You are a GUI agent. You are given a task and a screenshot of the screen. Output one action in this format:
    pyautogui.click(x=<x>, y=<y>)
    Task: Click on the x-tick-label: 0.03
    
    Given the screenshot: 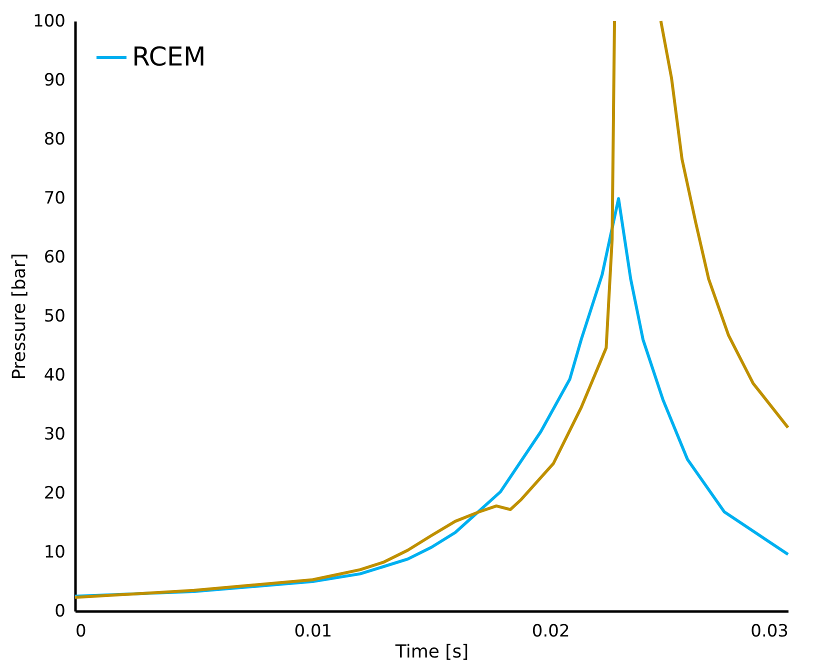 What is the action you would take?
    pyautogui.click(x=769, y=632)
    